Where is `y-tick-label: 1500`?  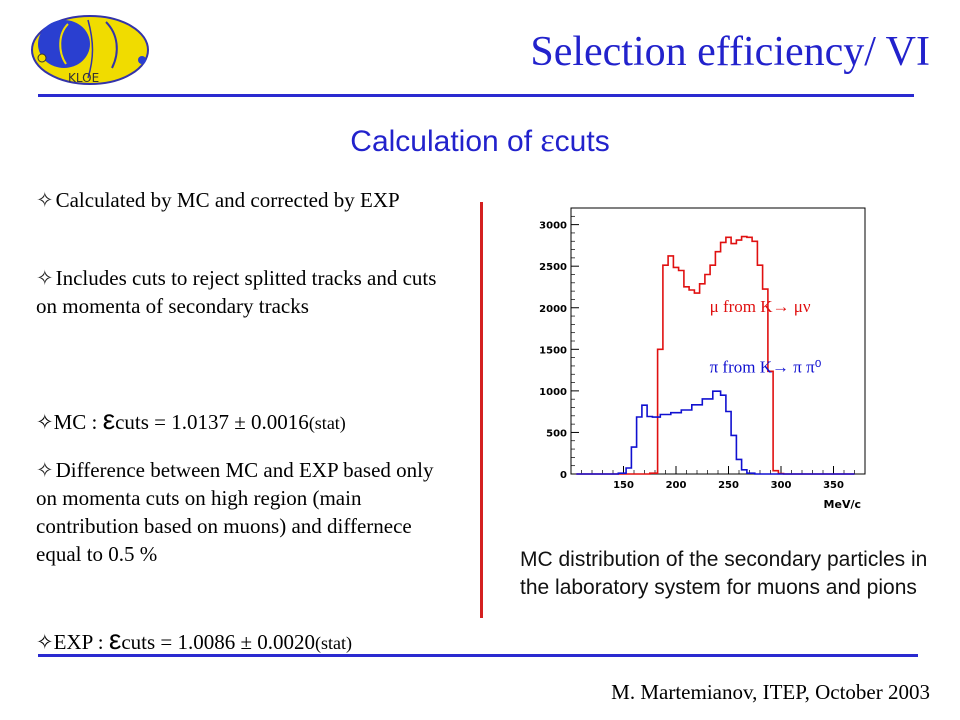 y-tick-label: 1500 is located at coordinates (553, 350).